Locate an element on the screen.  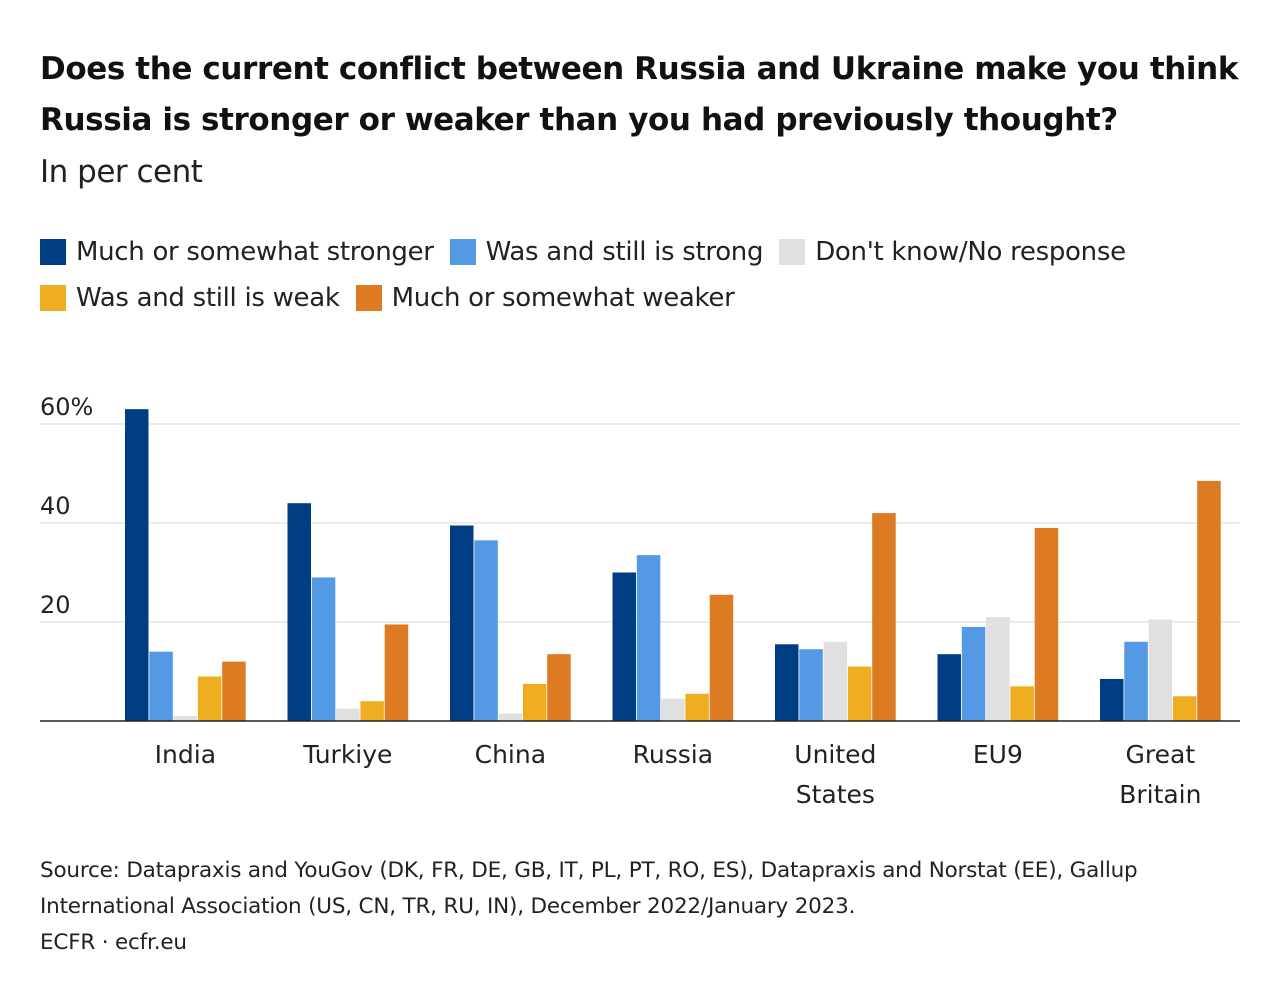
x-tick-label: China is located at coordinates (510, 754).